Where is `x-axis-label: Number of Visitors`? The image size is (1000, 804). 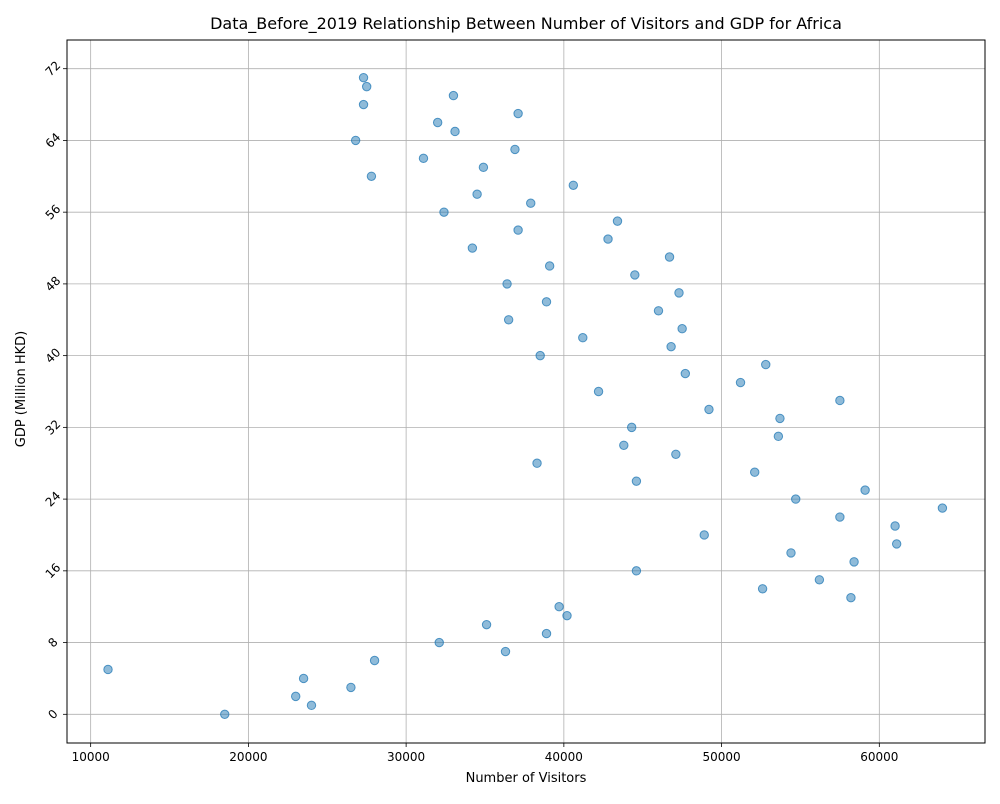
x-axis-label: Number of Visitors is located at coordinates (526, 778).